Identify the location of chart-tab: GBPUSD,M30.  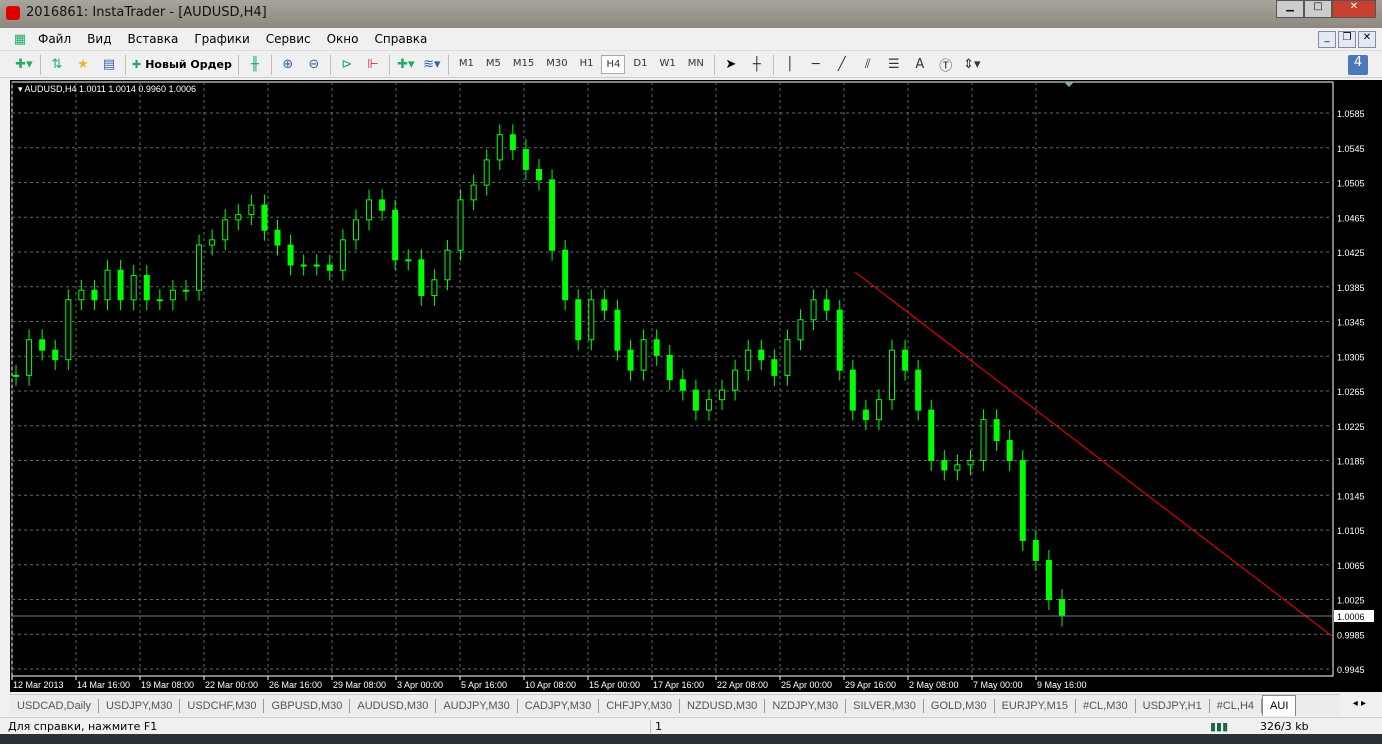
(307, 705).